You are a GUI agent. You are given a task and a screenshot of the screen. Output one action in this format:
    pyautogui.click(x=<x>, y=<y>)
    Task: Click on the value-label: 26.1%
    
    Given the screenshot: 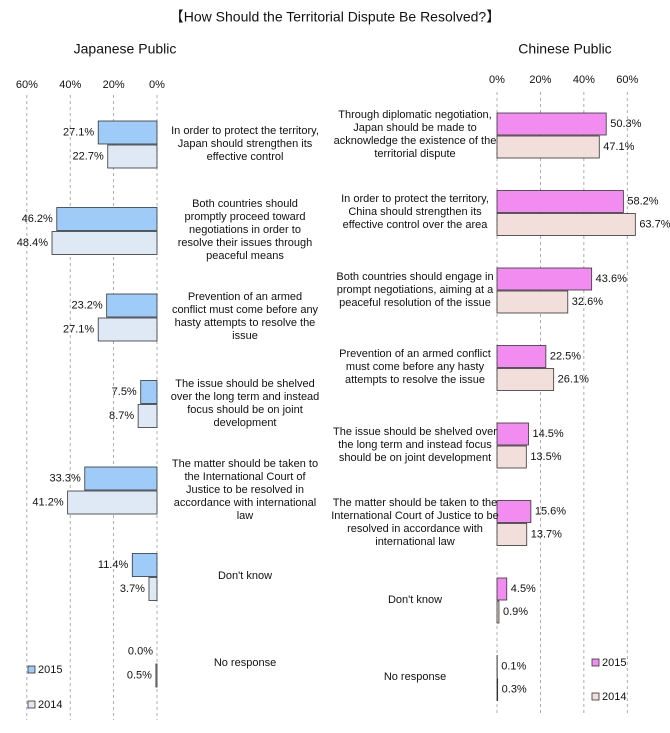 What is the action you would take?
    pyautogui.click(x=573, y=379)
    